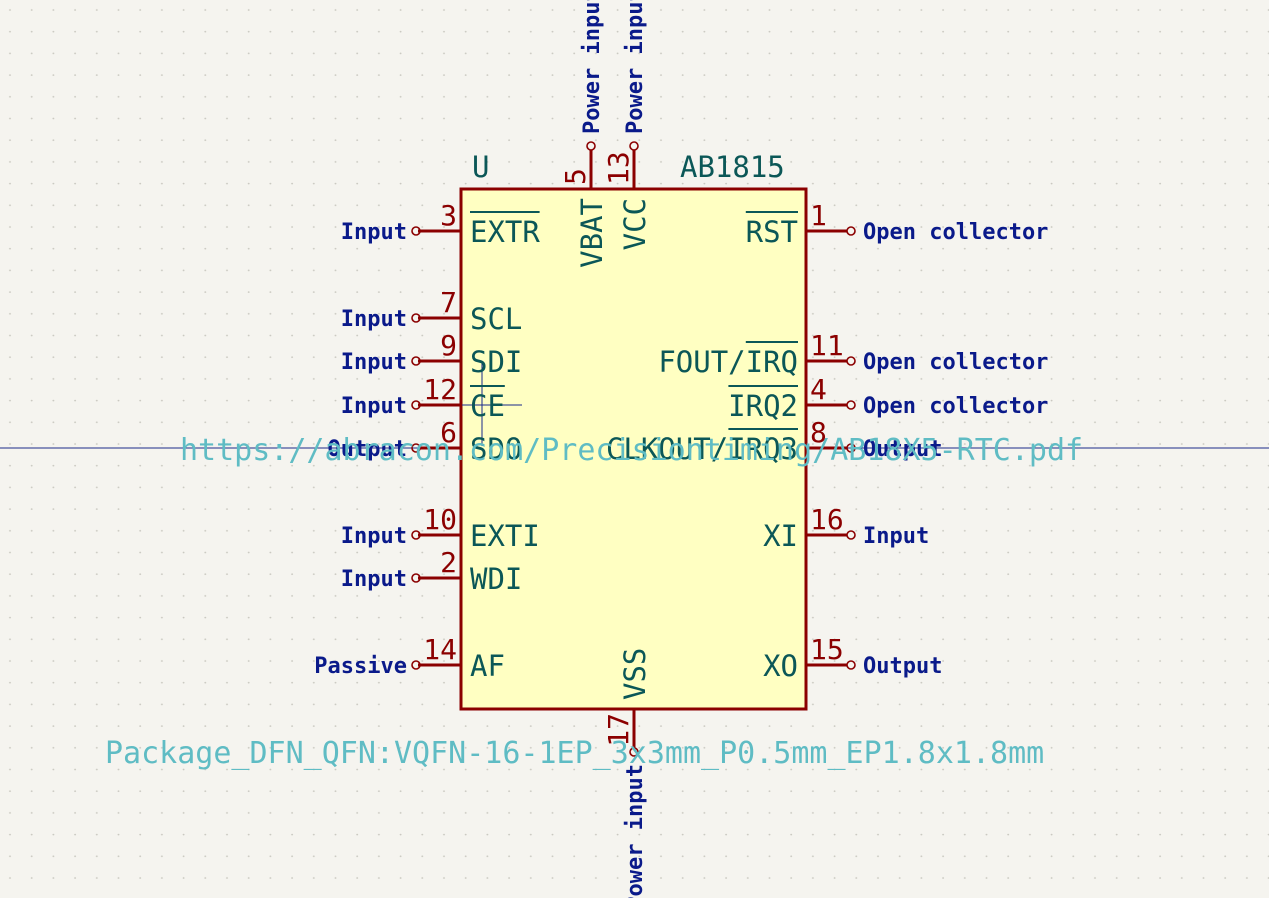 Image resolution: width=1269 pixels, height=898 pixels. Describe the element at coordinates (374, 232) in the screenshot. I see `pin-extr-type: Input` at that location.